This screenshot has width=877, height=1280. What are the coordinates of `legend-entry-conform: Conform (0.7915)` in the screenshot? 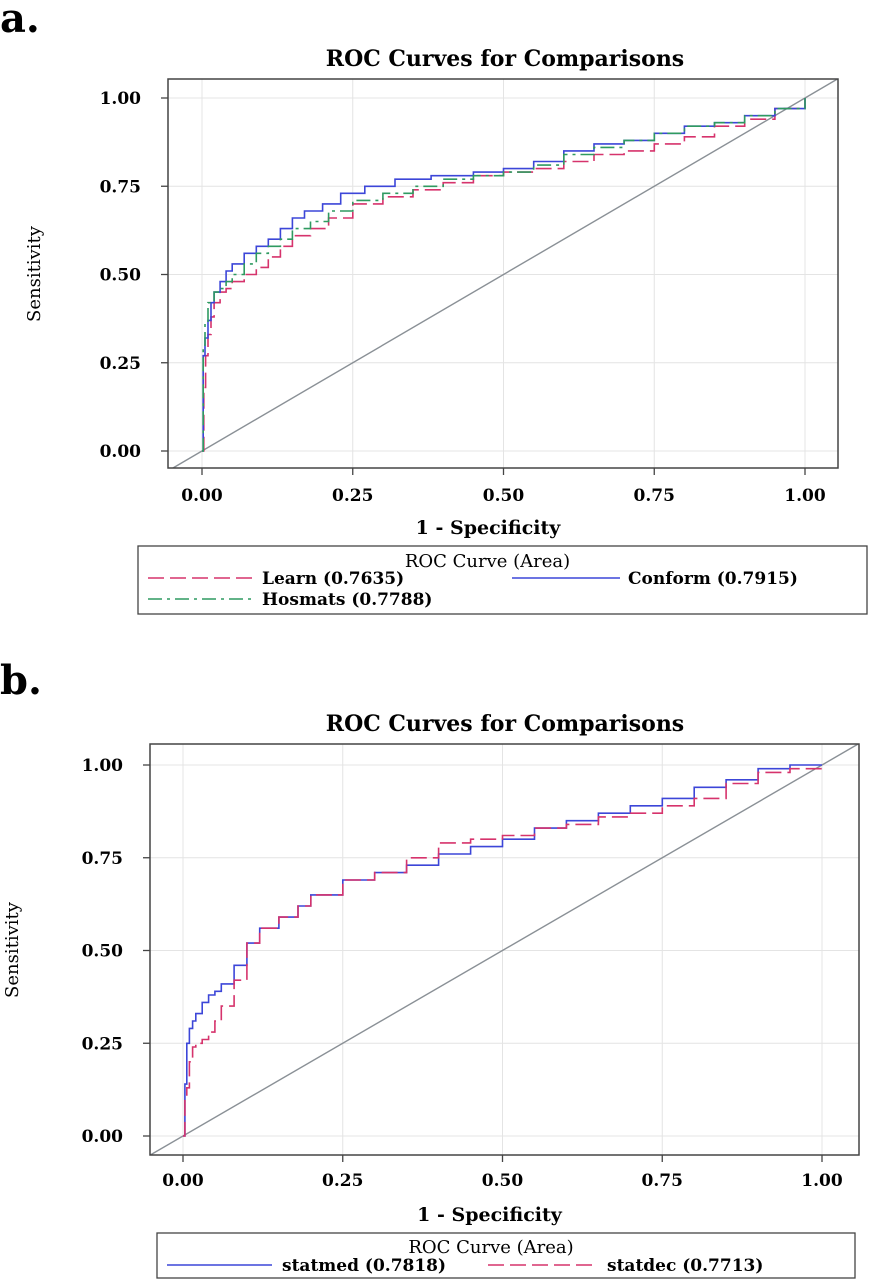 It's located at (713, 579).